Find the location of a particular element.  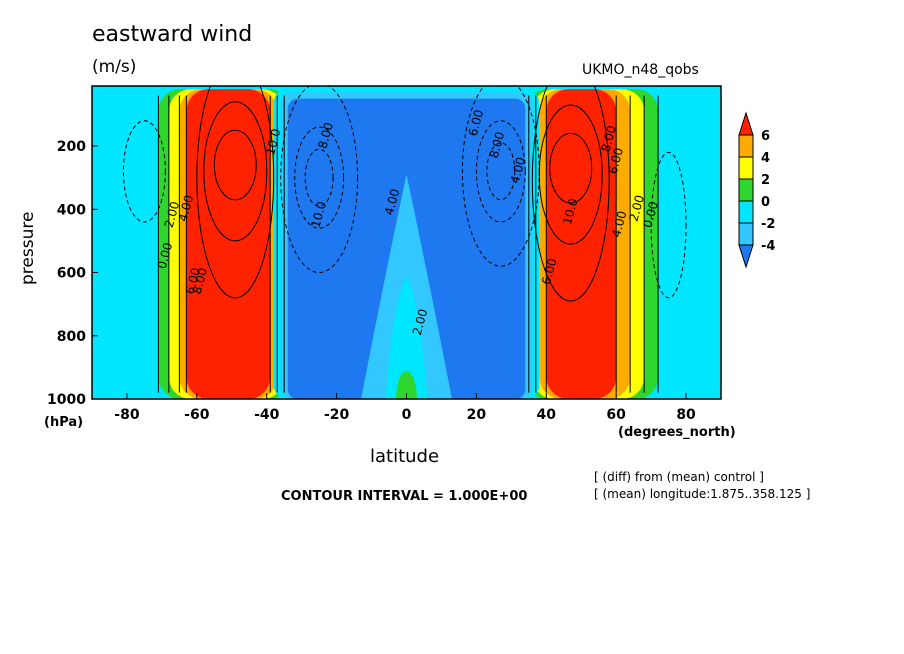

x-tick-label: 0 is located at coordinates (407, 415).